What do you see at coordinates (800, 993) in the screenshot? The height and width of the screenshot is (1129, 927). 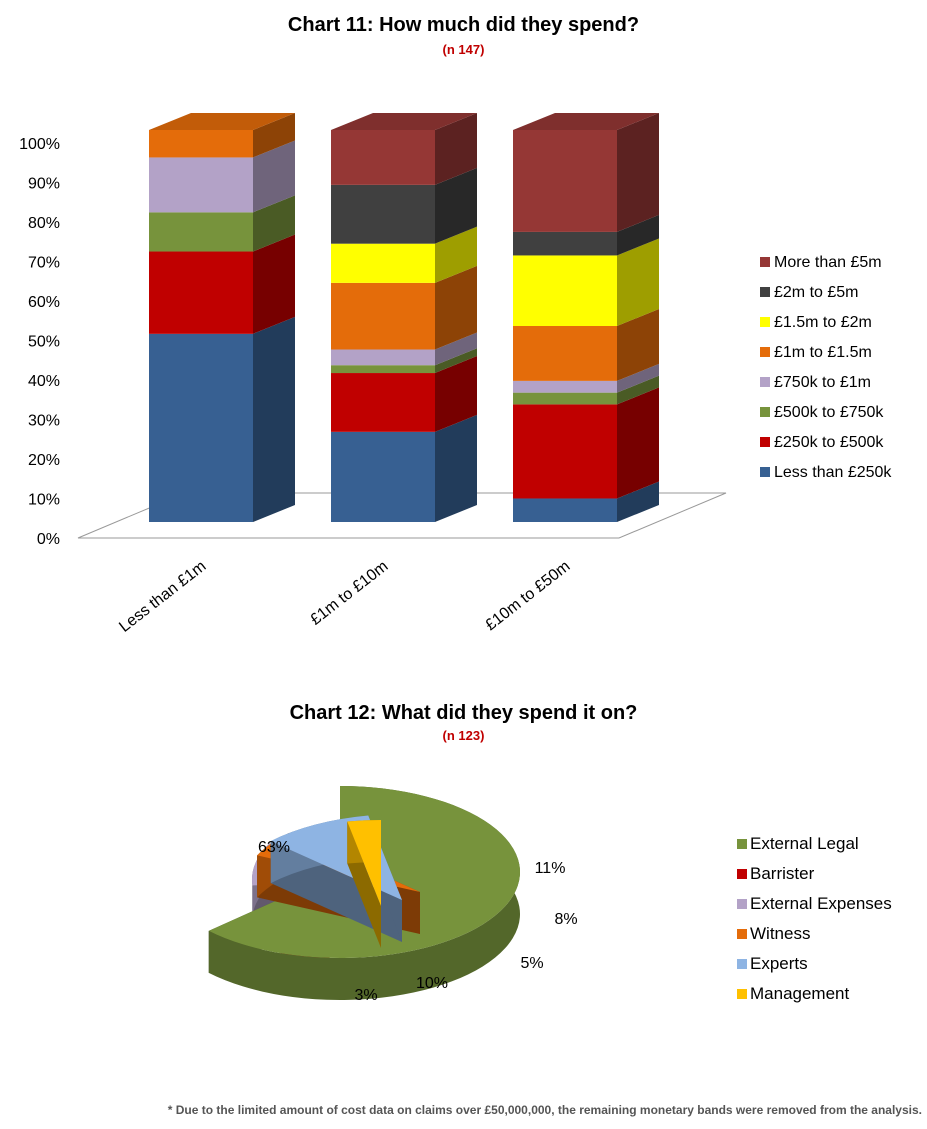 I see `legend-label: Management` at bounding box center [800, 993].